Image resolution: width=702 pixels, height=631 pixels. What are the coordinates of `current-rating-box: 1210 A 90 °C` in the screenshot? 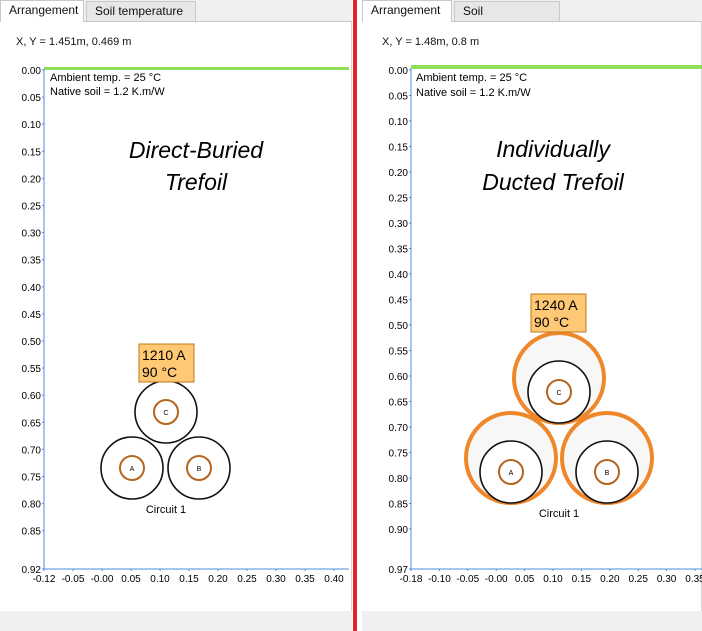 It's located at (166, 363).